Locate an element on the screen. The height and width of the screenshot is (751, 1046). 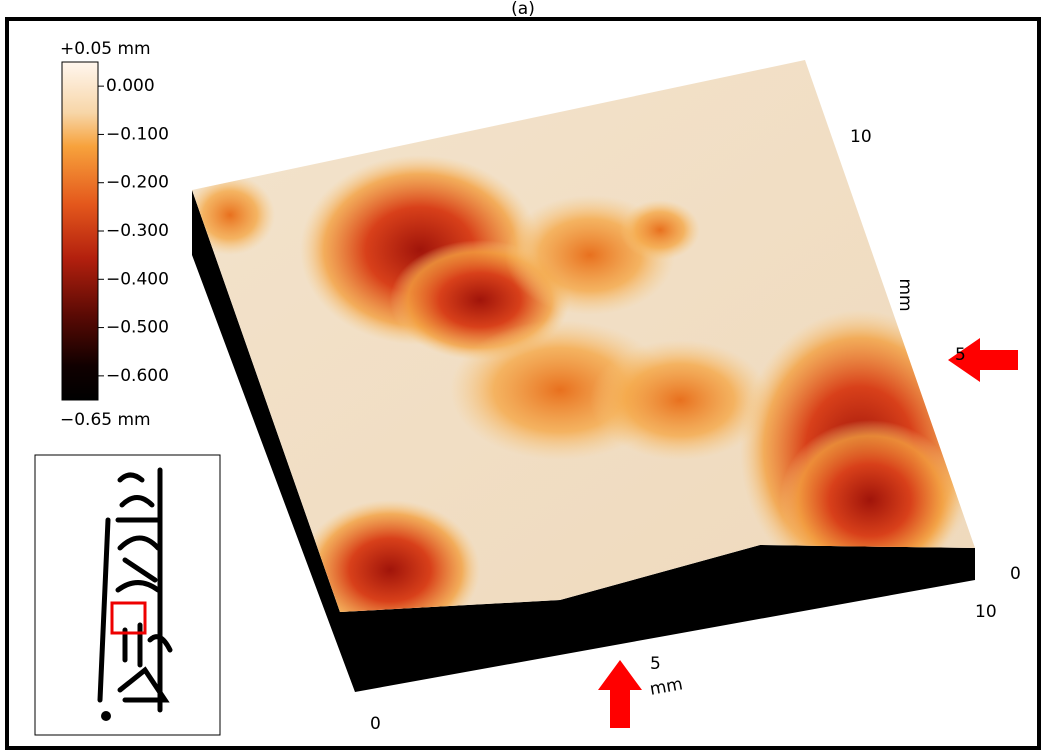
colorbar-top-label: +0.05 mm is located at coordinates (105, 49).